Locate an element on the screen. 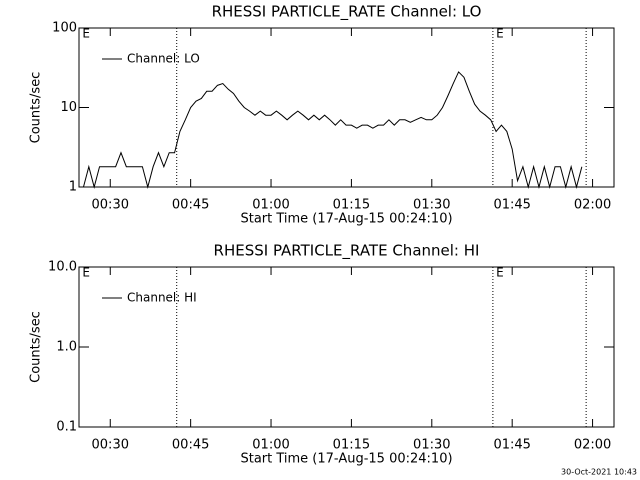 Image resolution: width=640 pixels, height=480 pixels. y-tick-label: 10.0 is located at coordinates (62, 267).